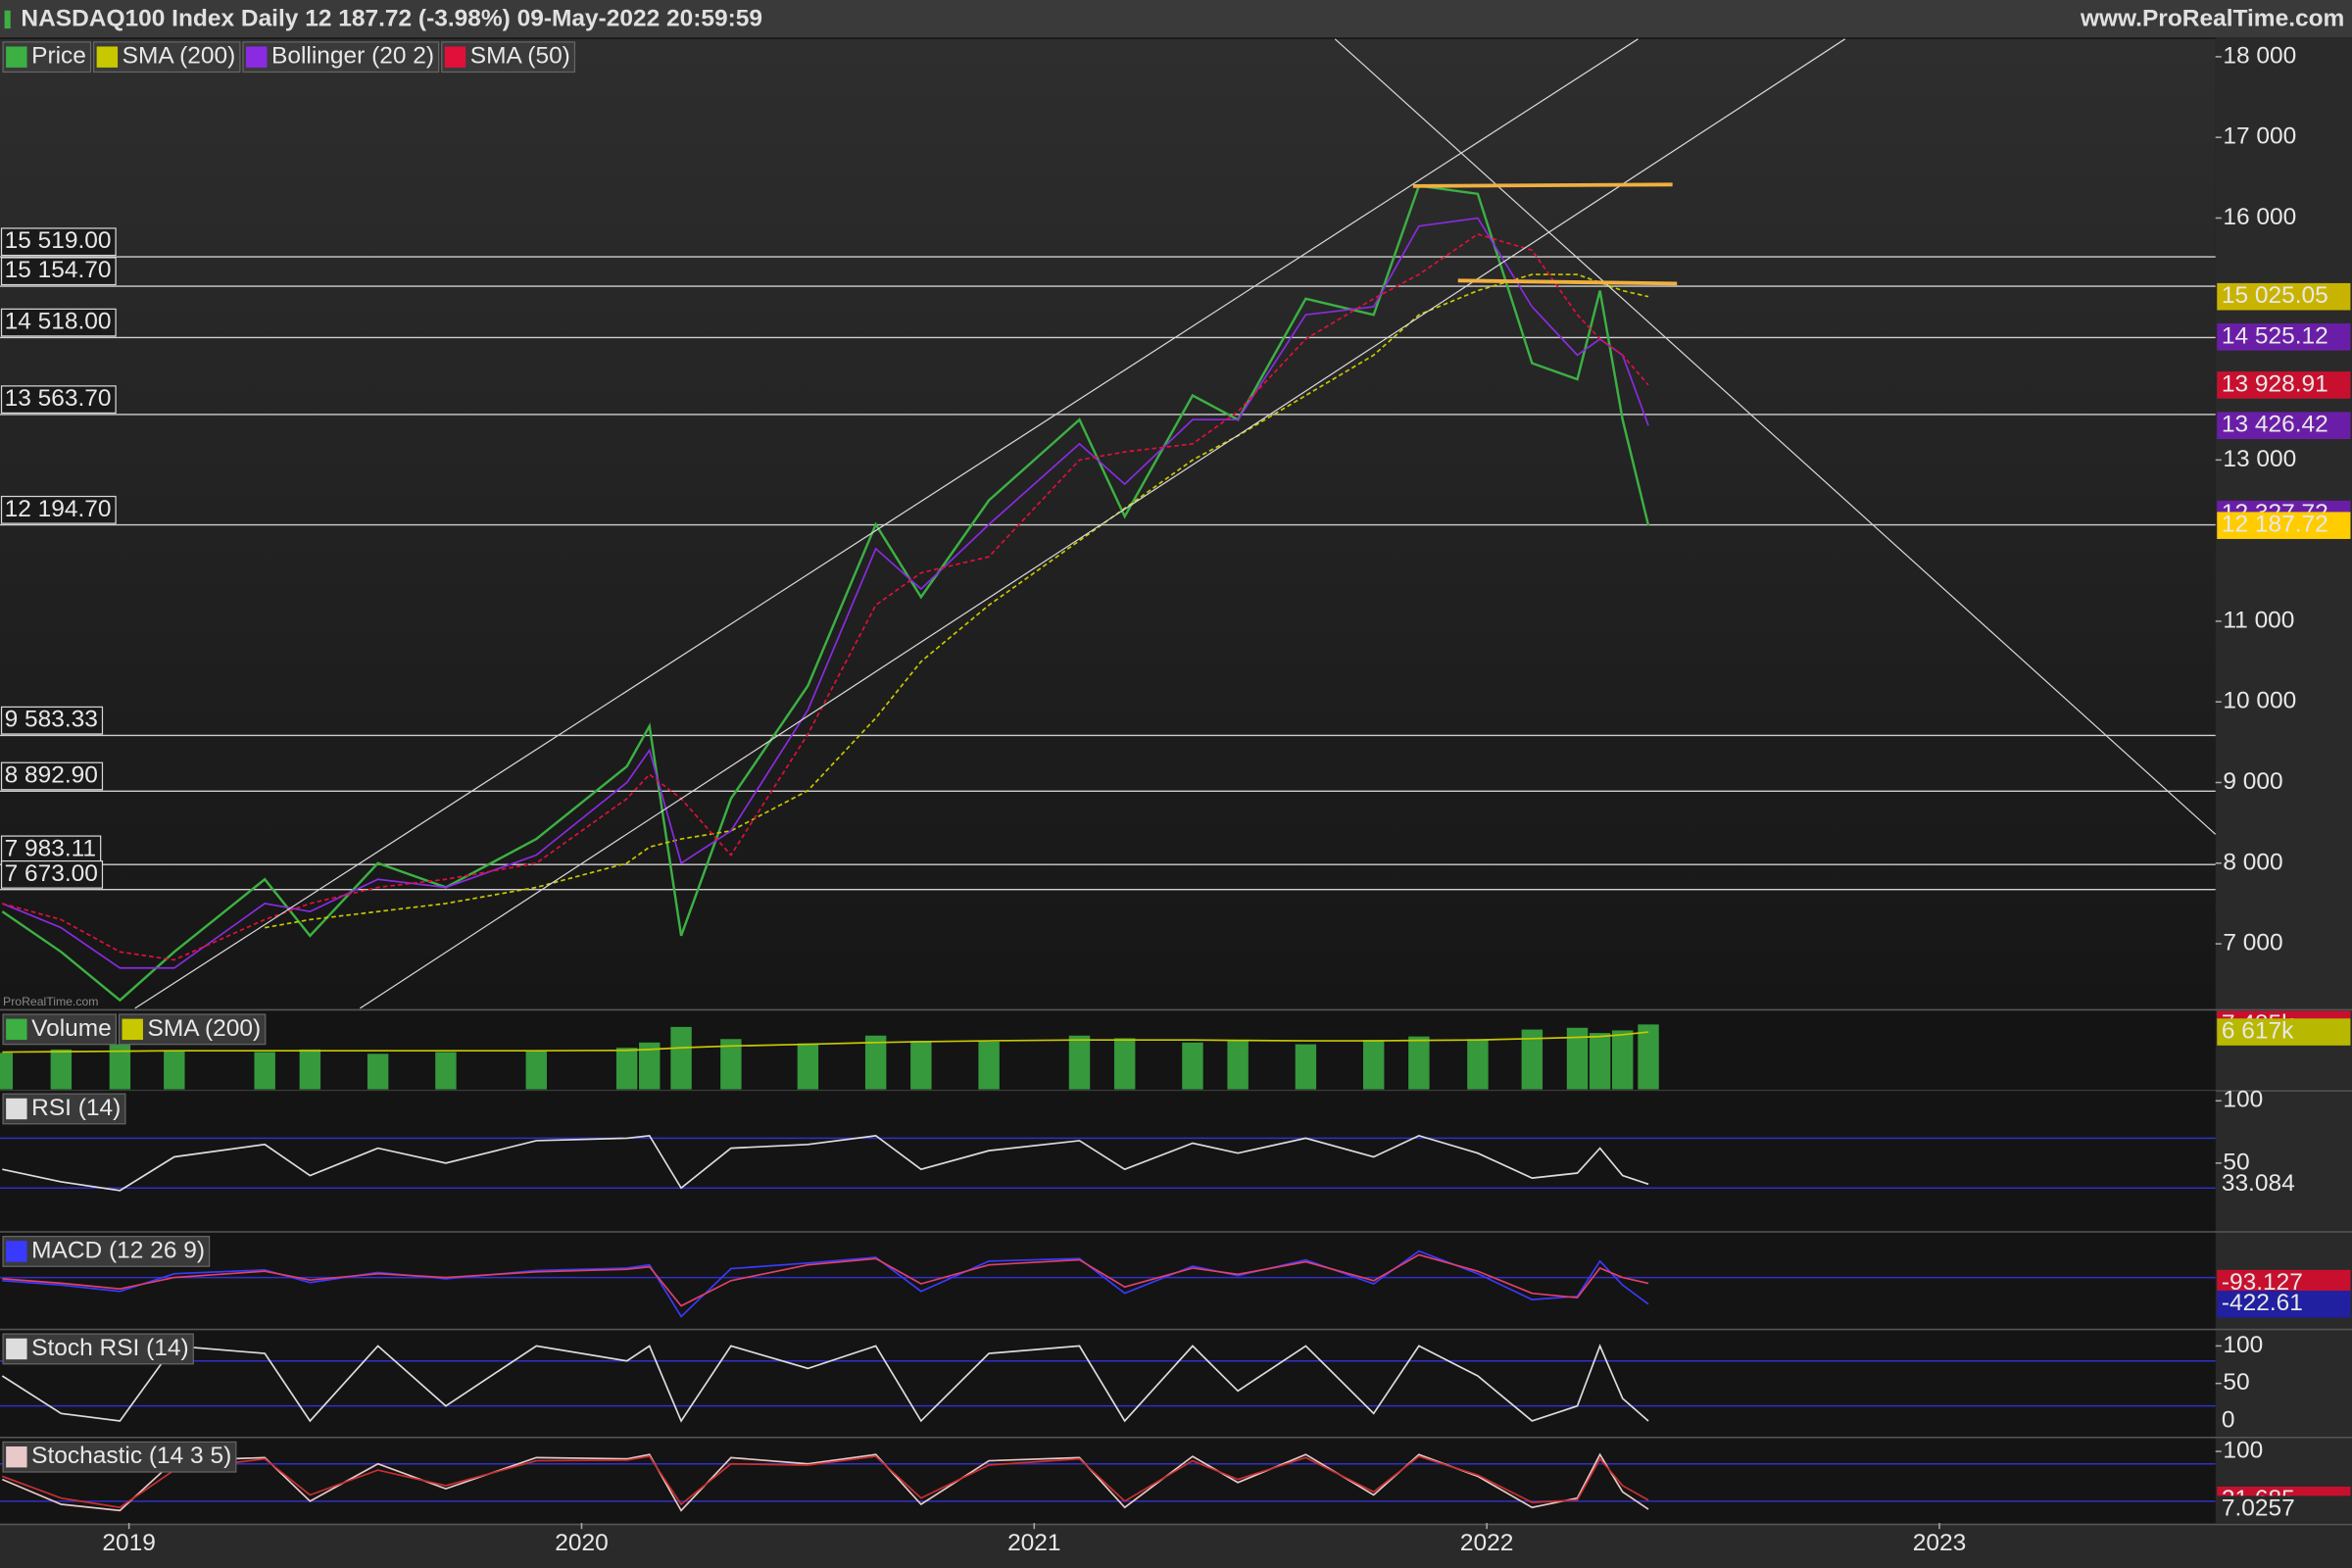 The height and width of the screenshot is (1568, 2352). I want to click on last-value-label: 15 025.05, so click(2275, 295).